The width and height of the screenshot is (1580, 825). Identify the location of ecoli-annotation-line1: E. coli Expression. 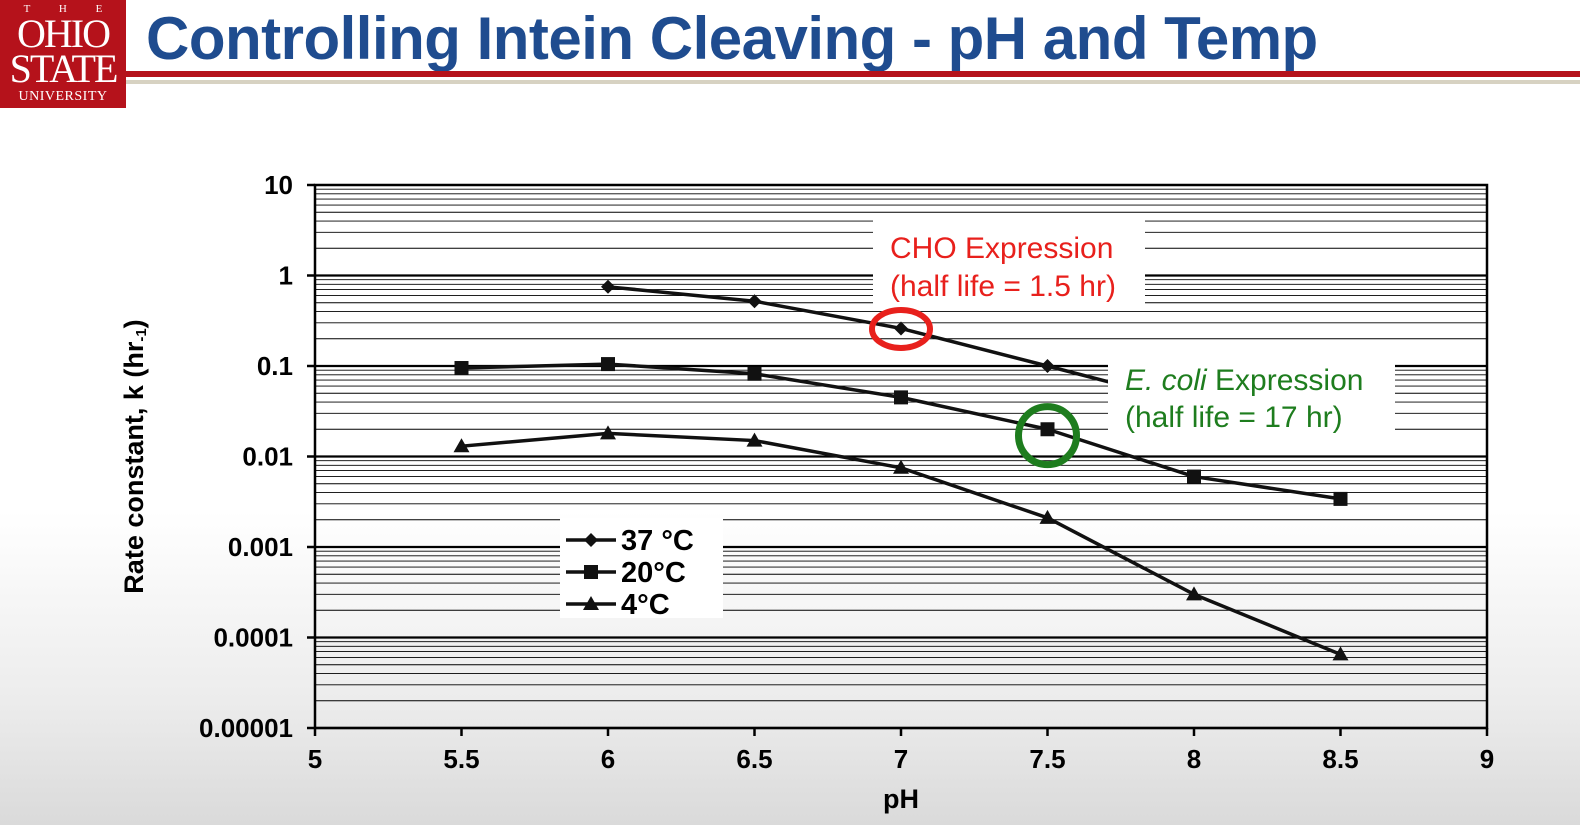
(1244, 380).